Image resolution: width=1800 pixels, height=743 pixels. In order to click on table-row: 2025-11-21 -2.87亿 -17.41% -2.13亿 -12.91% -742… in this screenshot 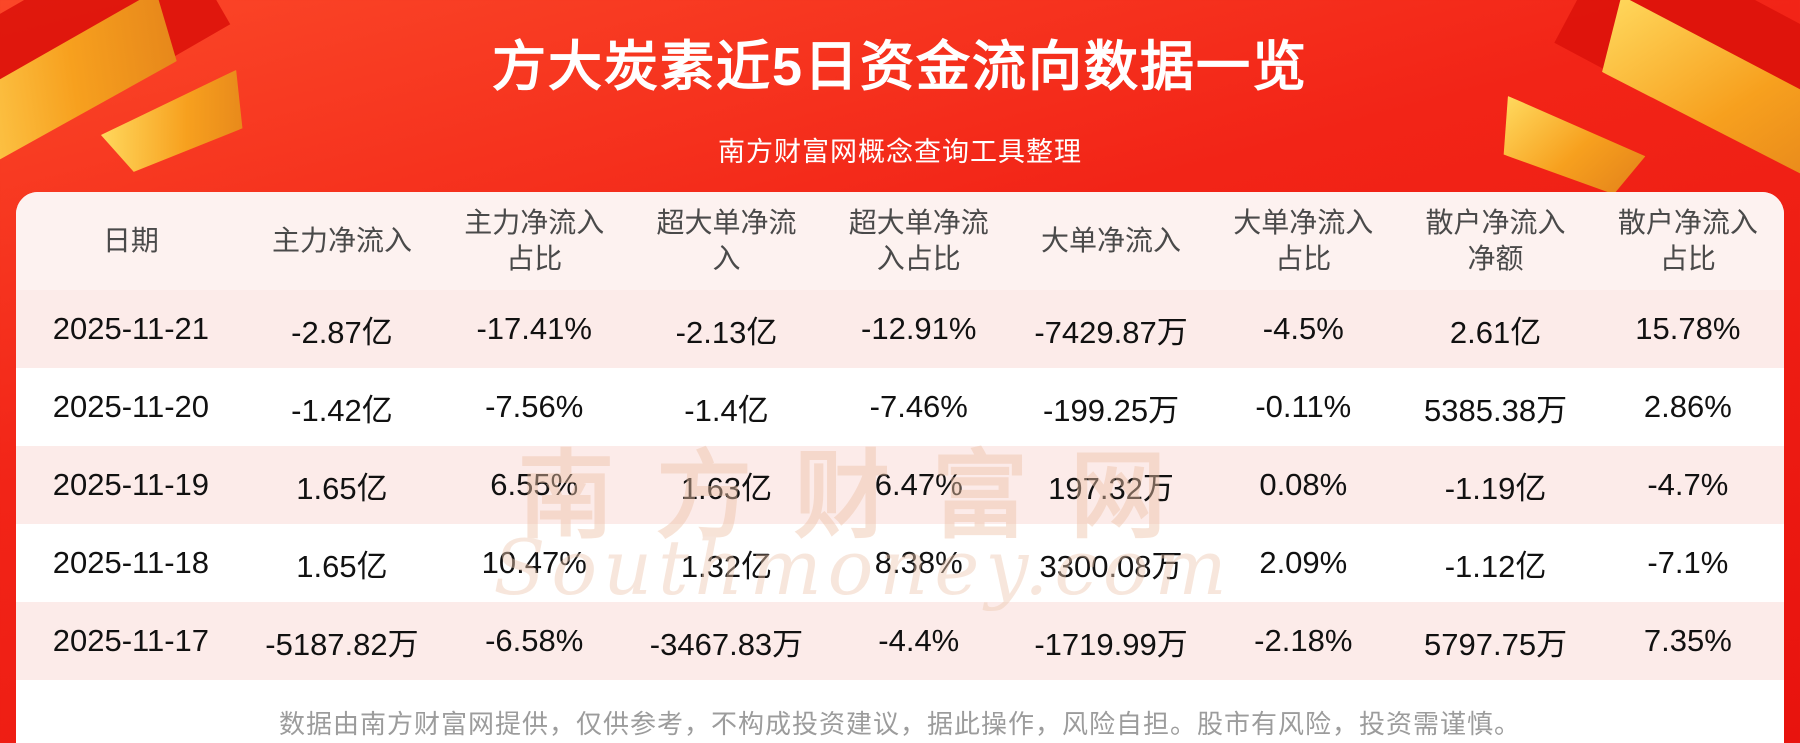, I will do `click(900, 329)`.